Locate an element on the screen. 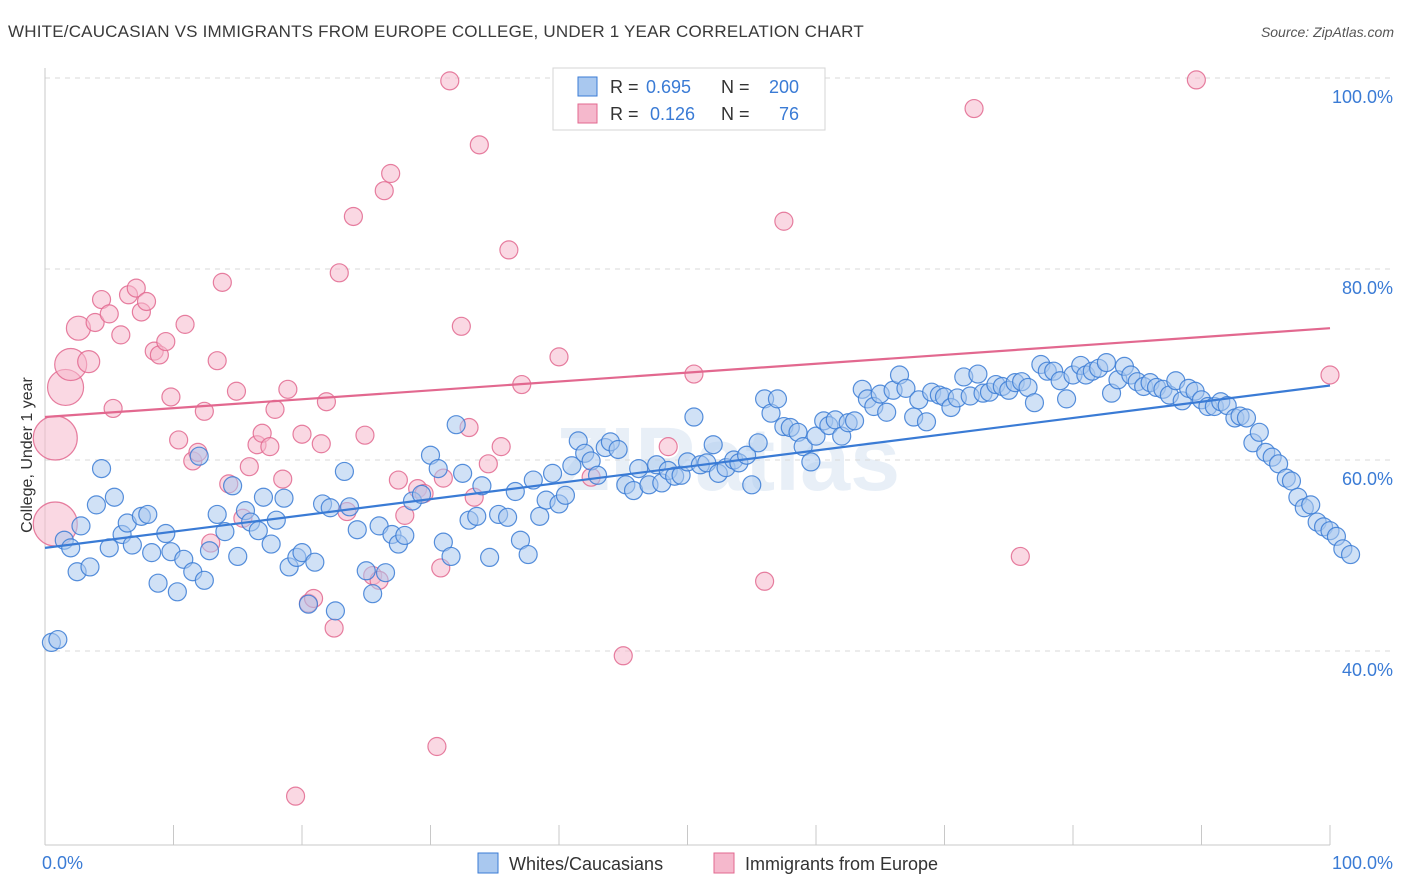  legend-label-immigrants: Immigrants from Europe is located at coordinates (841, 864).